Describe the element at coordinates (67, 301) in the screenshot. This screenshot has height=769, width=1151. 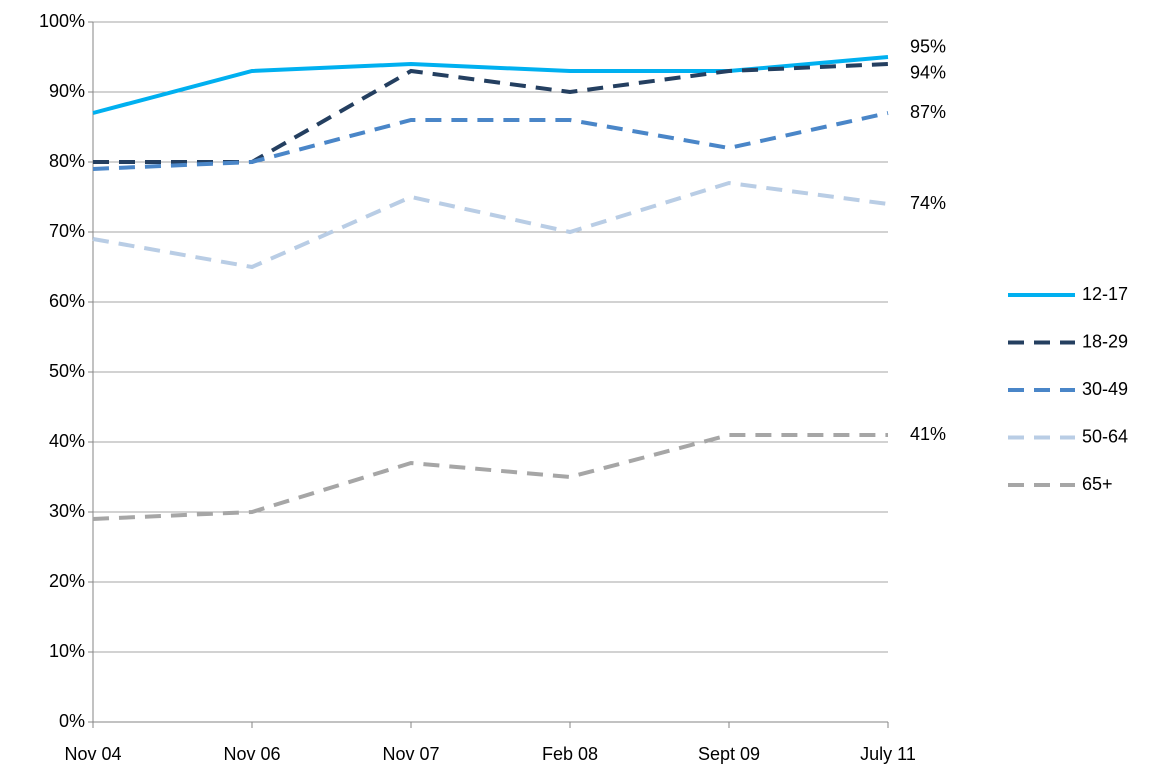
I see `y-tick-label: 60%` at that location.